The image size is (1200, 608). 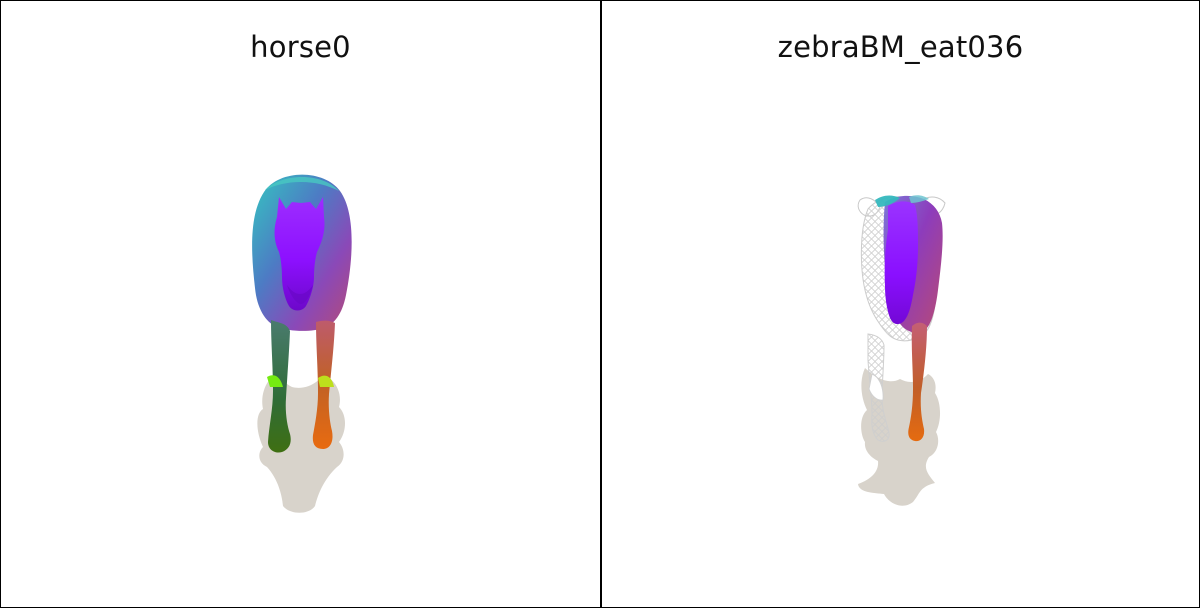 What do you see at coordinates (299, 254) in the screenshot?
I see `horse-head` at bounding box center [299, 254].